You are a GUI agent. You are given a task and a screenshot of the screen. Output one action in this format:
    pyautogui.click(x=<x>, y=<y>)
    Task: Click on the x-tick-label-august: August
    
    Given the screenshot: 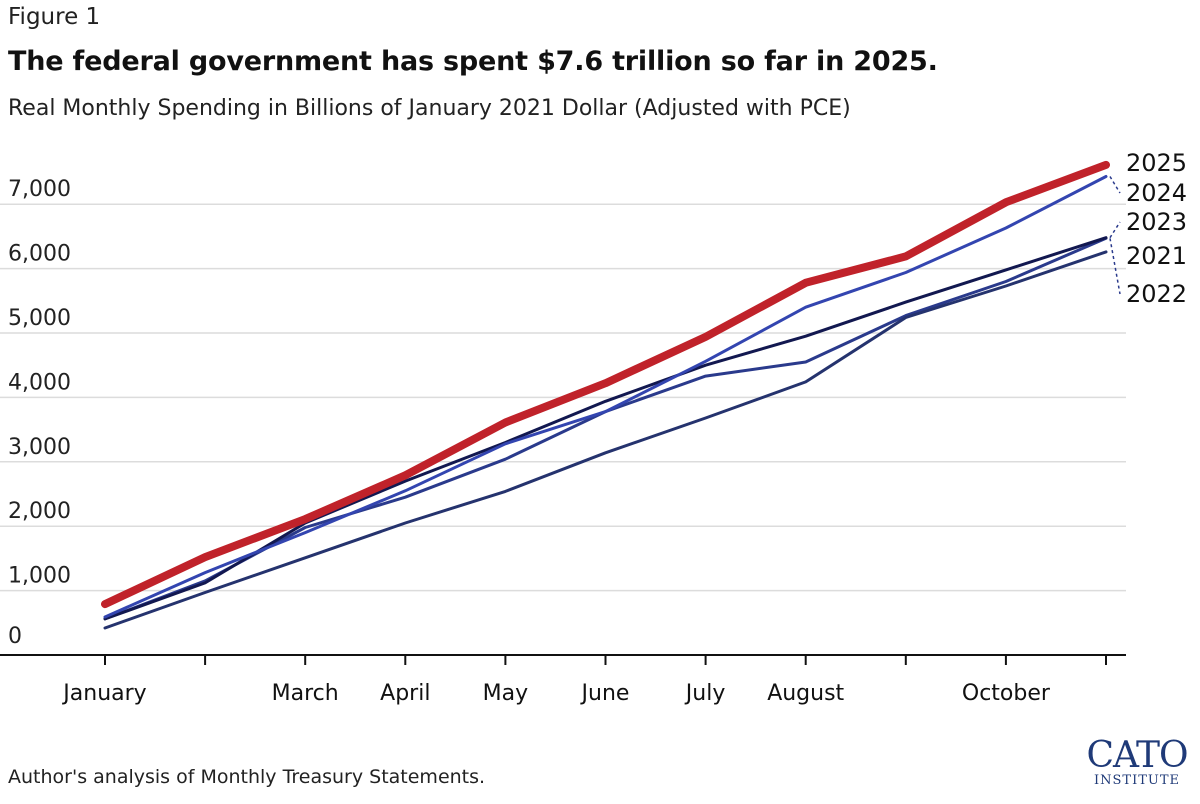 What is the action you would take?
    pyautogui.click(x=805, y=693)
    